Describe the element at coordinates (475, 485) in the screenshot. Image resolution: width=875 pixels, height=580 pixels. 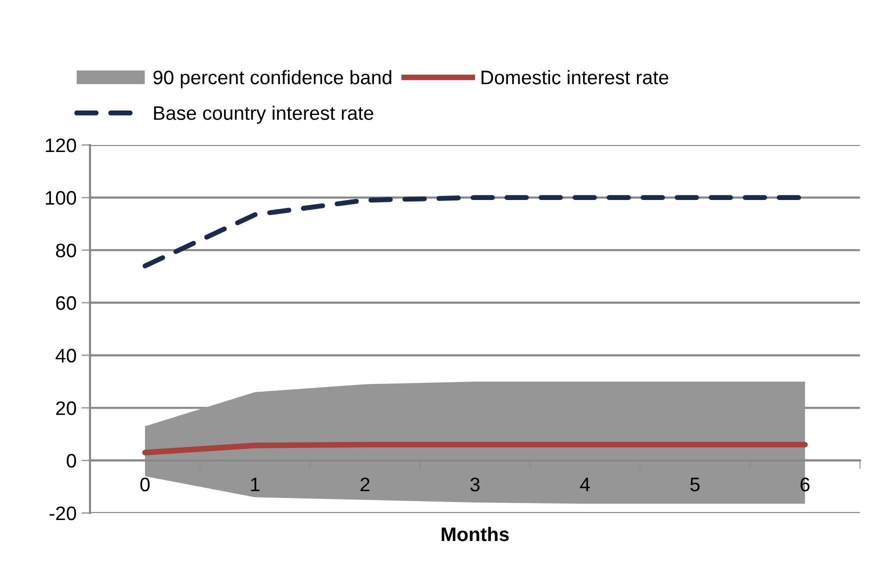
I see `x-tick-label: 3` at that location.